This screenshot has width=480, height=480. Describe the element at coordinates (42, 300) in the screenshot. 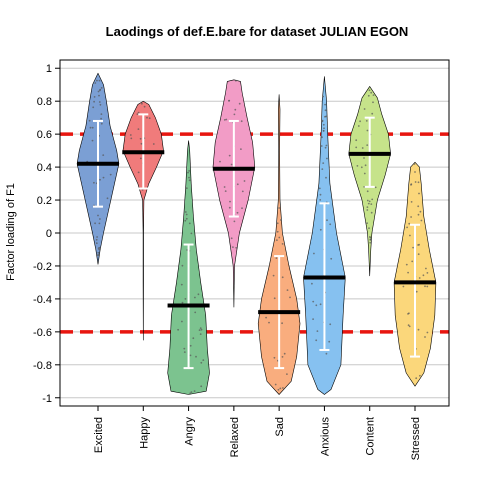

I see `y-tick-label: -0.4` at that location.